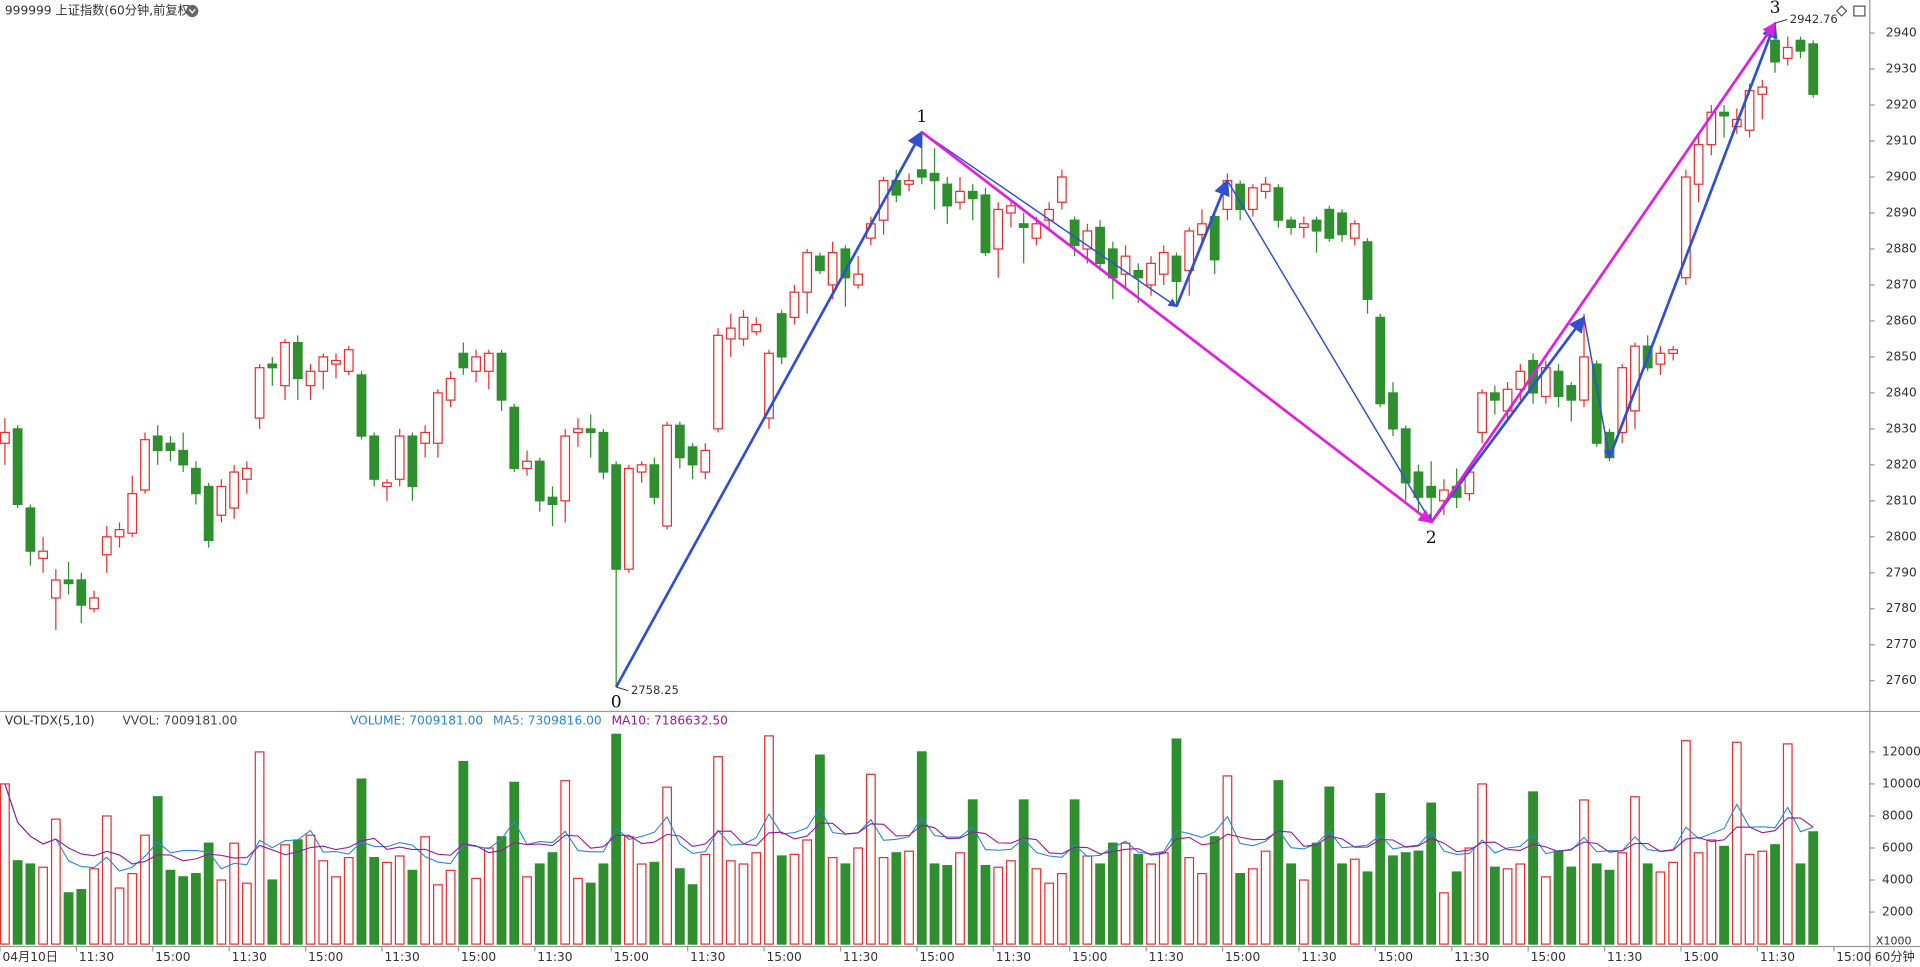 The image size is (1920, 967). Describe the element at coordinates (1901, 644) in the screenshot. I see `y-tick-label: 2770` at that location.